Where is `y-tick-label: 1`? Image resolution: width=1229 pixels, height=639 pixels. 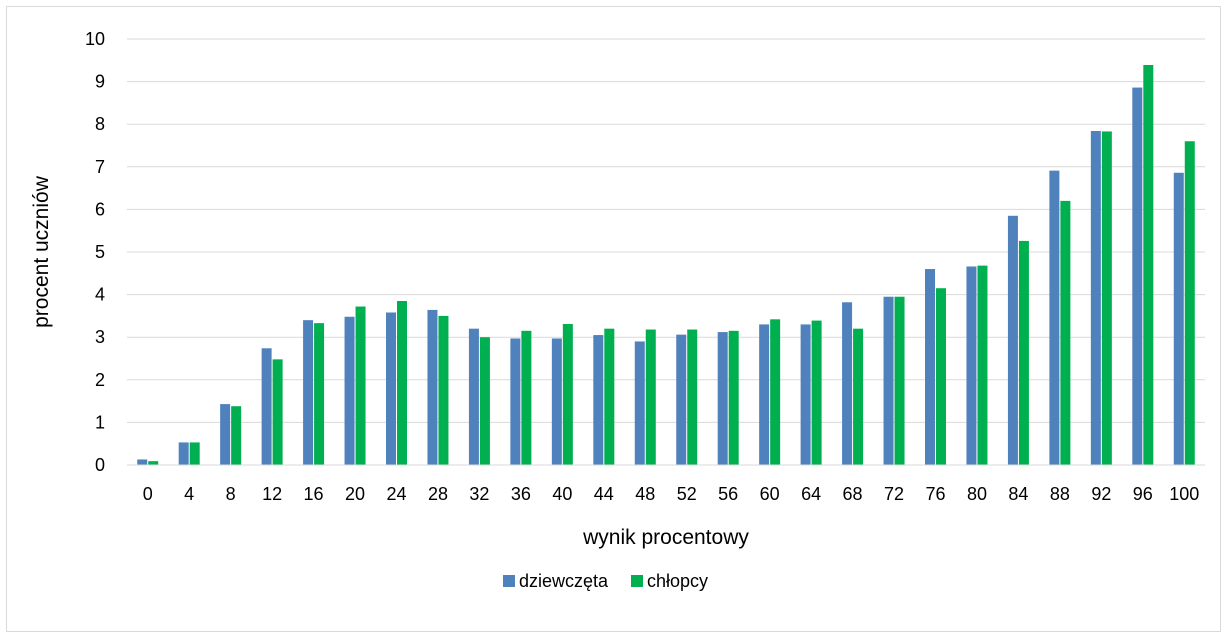 y-tick-label: 1 is located at coordinates (100, 422).